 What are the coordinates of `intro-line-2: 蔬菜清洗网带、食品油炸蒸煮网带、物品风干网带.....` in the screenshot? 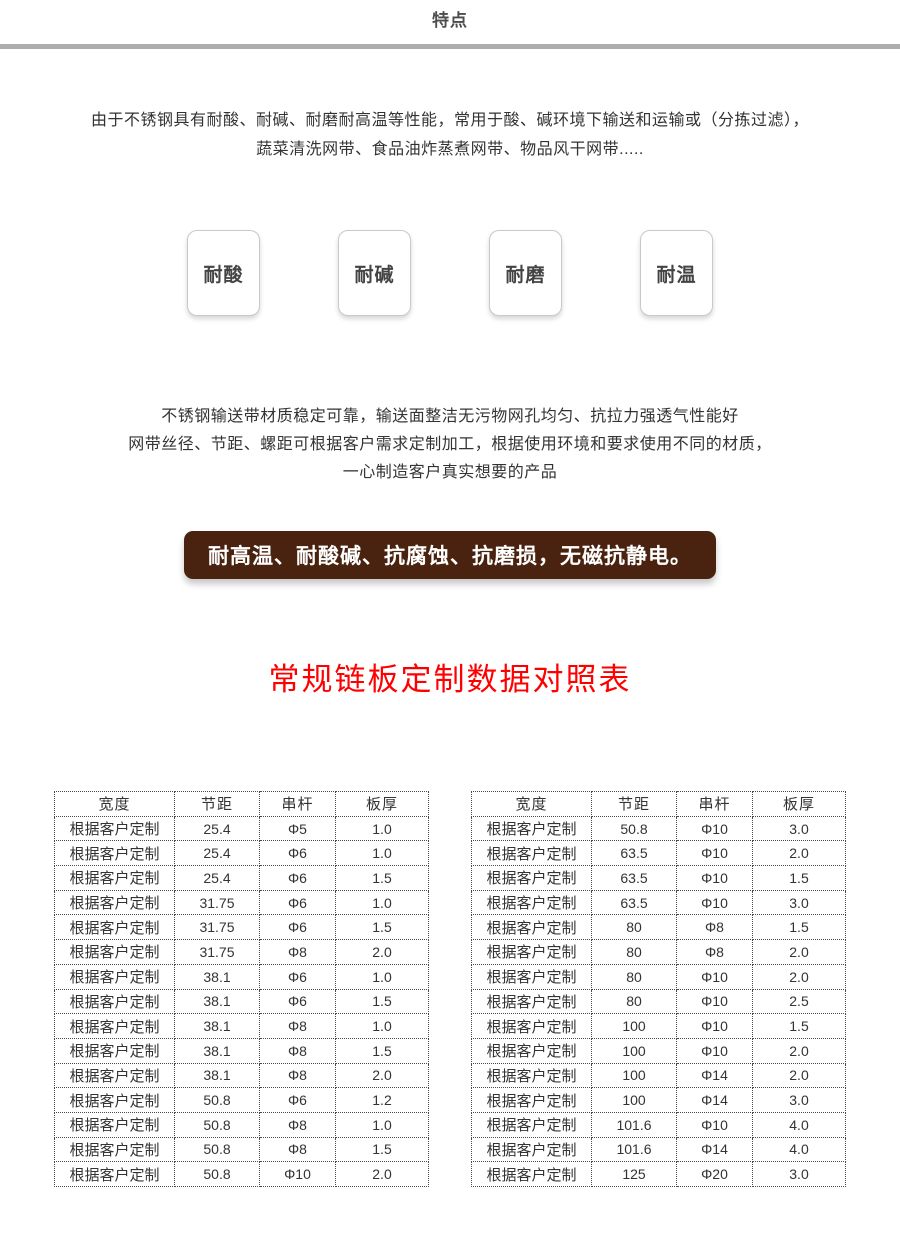 It's located at (450, 149).